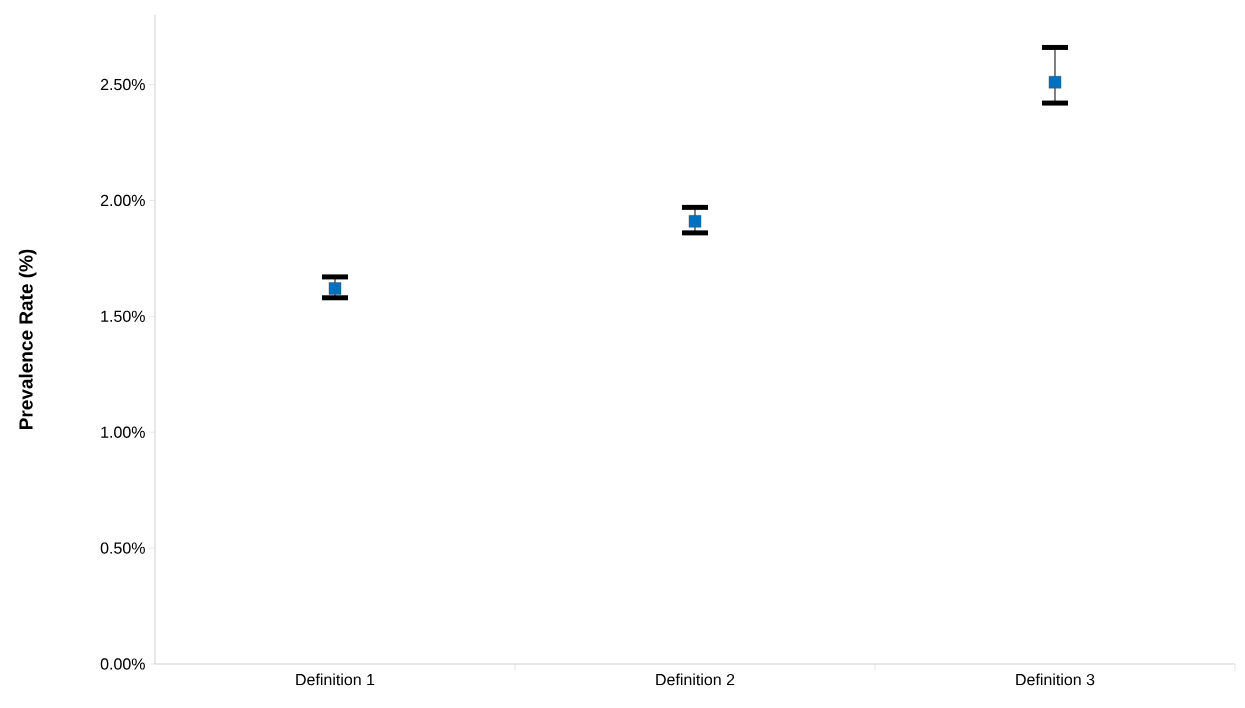  What do you see at coordinates (27, 339) in the screenshot?
I see `y-axis-title: Prevalence Rate (%)` at bounding box center [27, 339].